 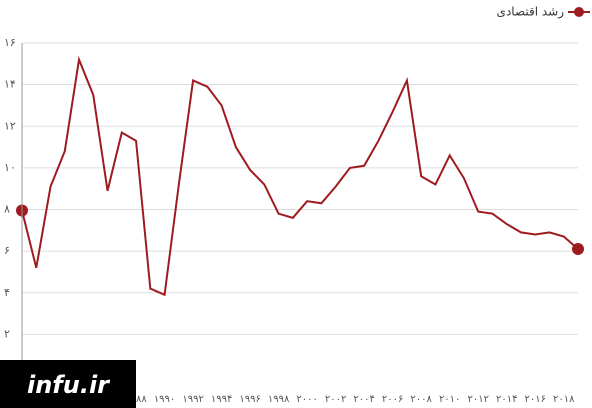 What do you see at coordinates (335, 399) in the screenshot?
I see `x-tick-label: ۲۰۰۲` at bounding box center [335, 399].